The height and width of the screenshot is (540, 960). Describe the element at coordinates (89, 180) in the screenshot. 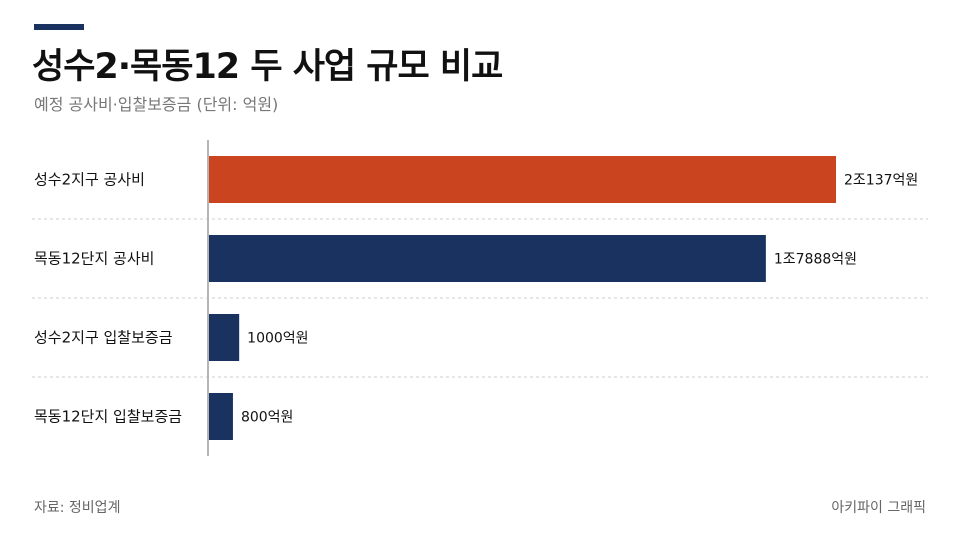

I see `category-label: 성수2지구 공사비` at that location.